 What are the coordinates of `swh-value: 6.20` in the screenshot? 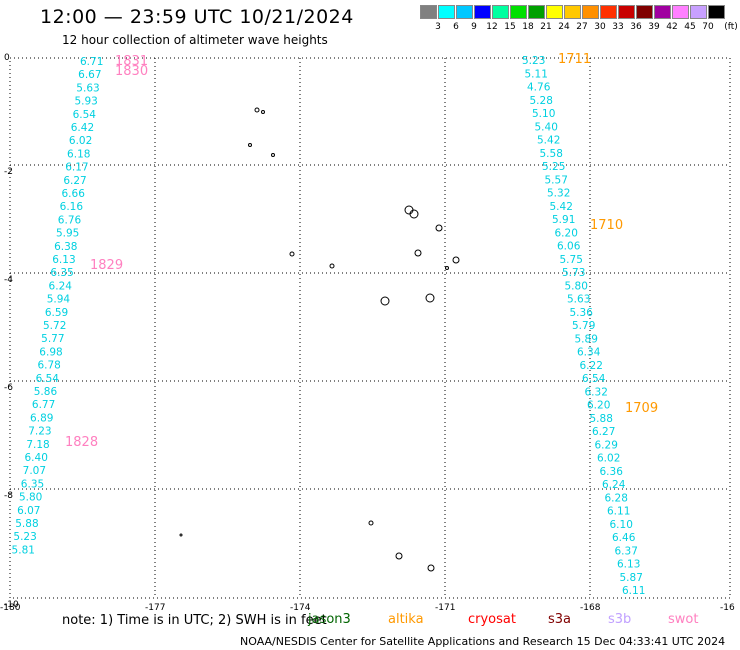 It's located at (566, 233).